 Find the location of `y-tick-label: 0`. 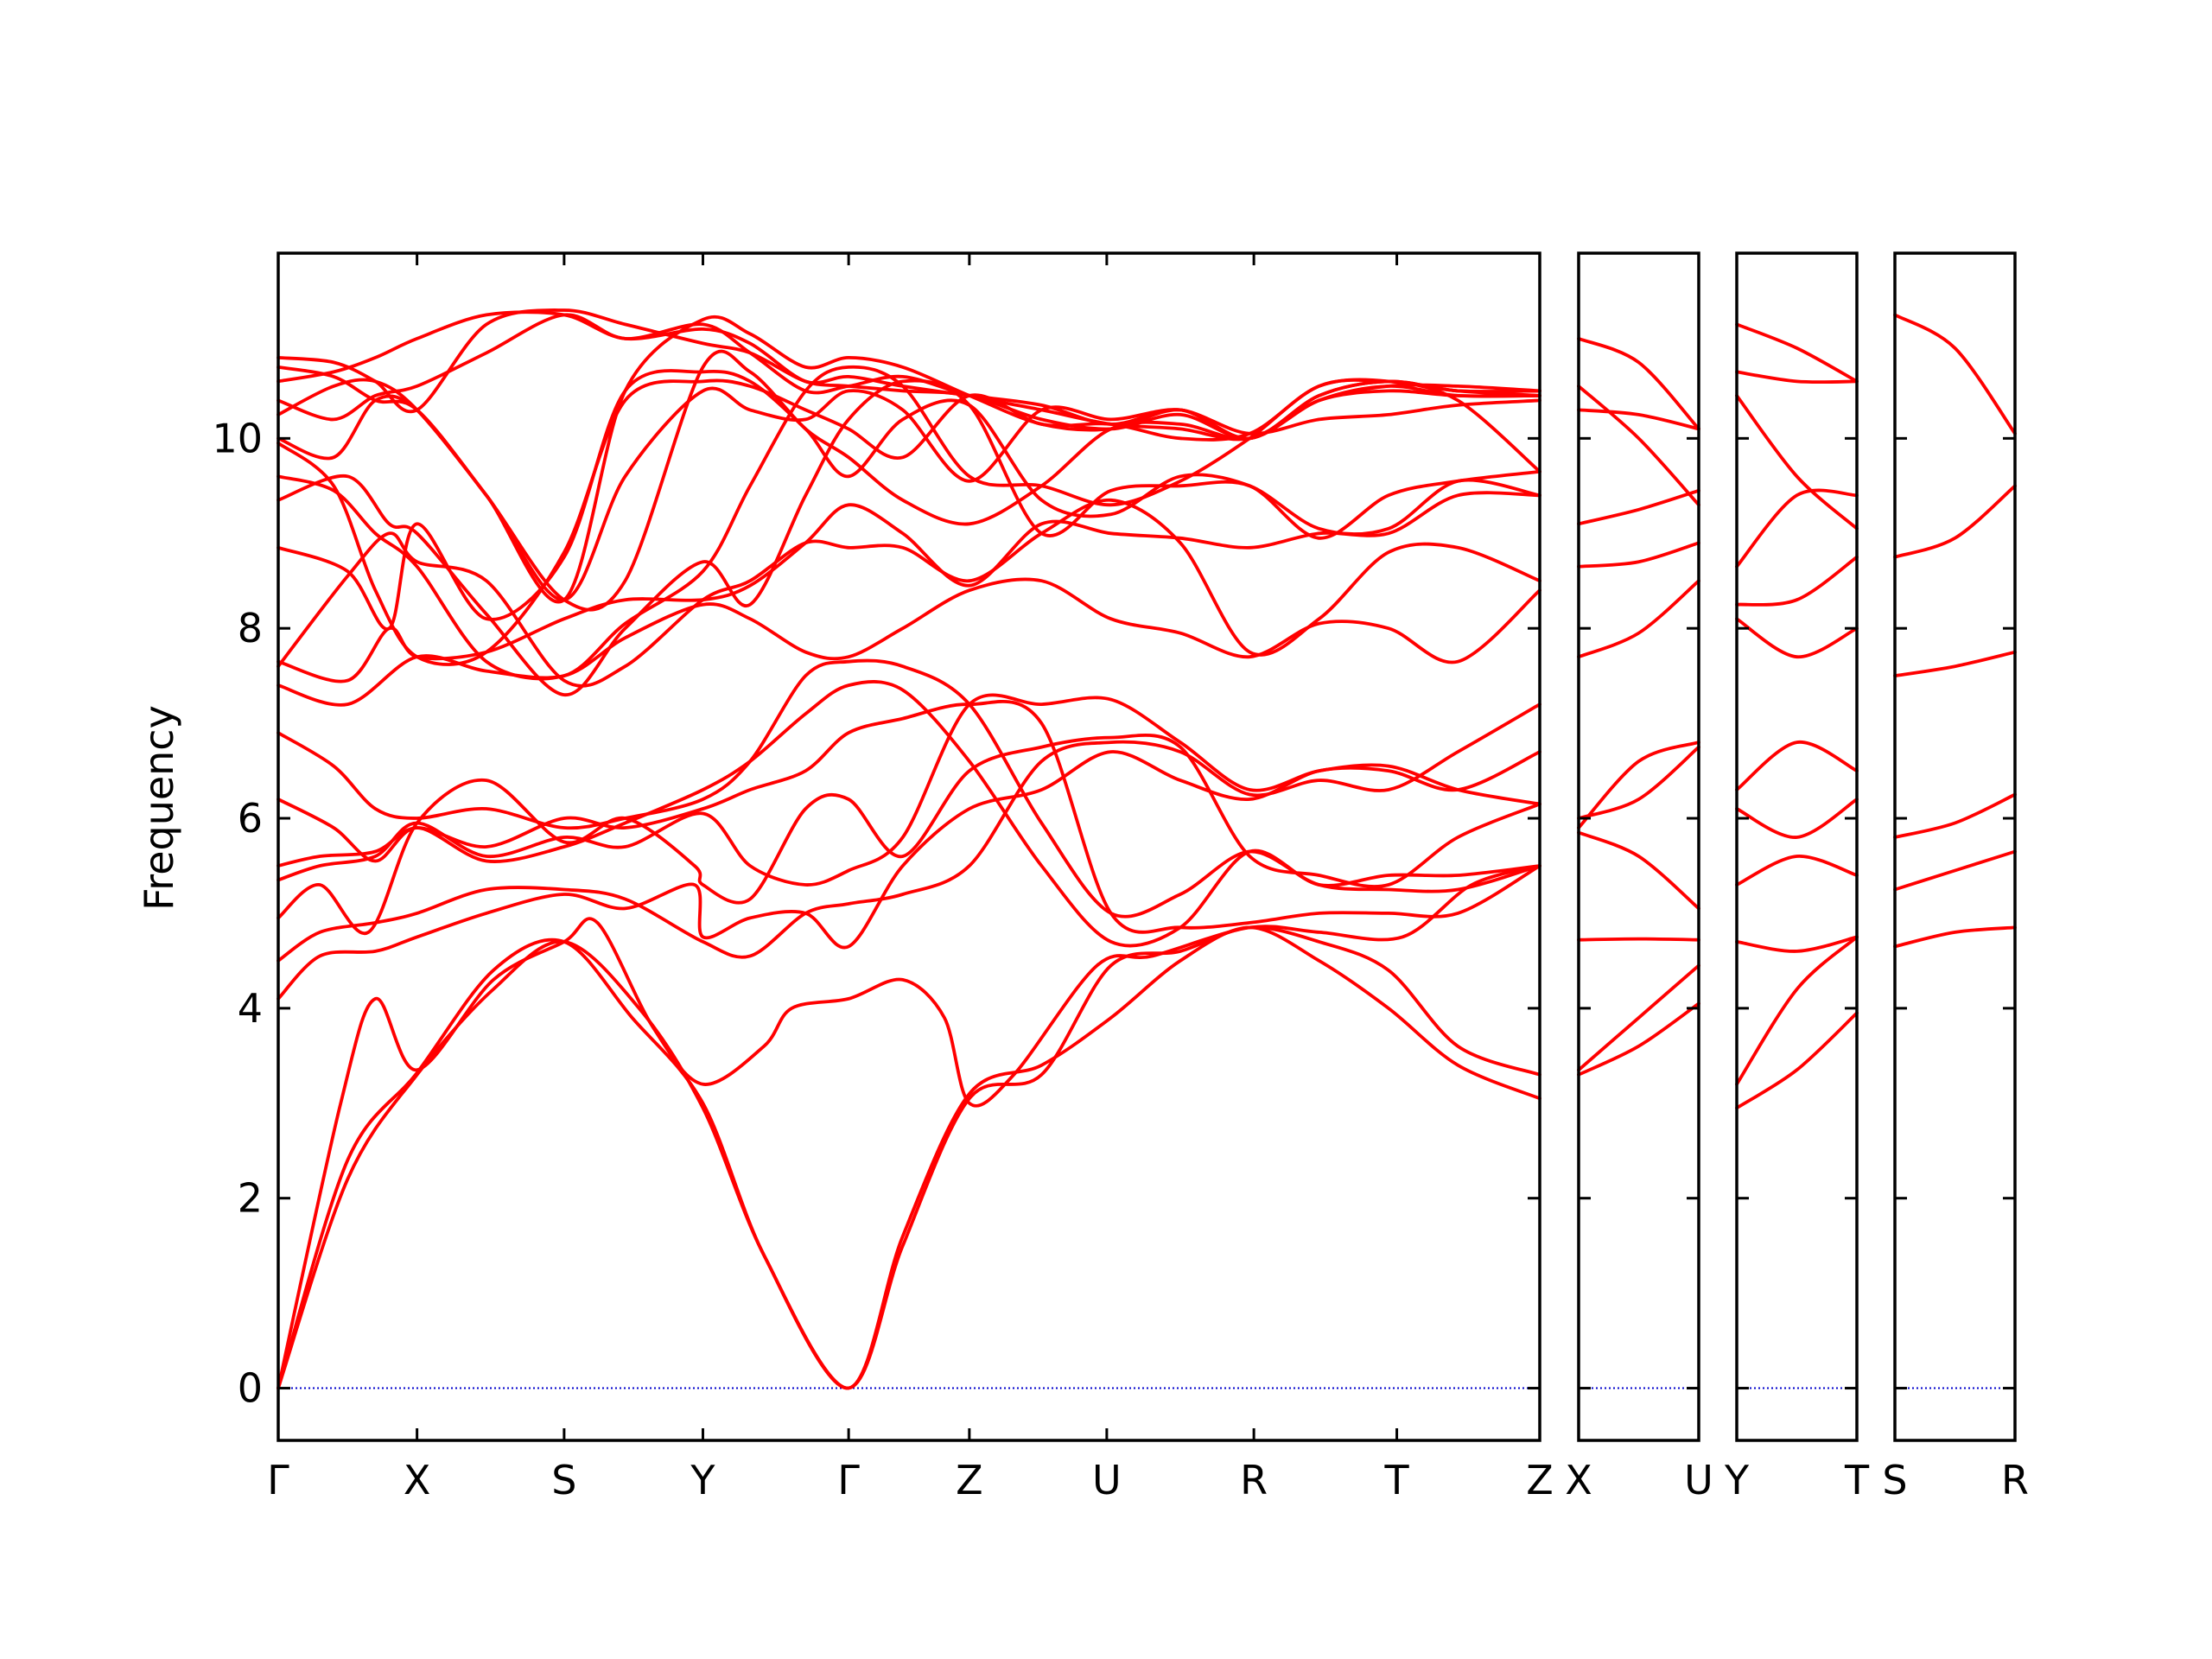

y-tick-label: 0 is located at coordinates (250, 1388).